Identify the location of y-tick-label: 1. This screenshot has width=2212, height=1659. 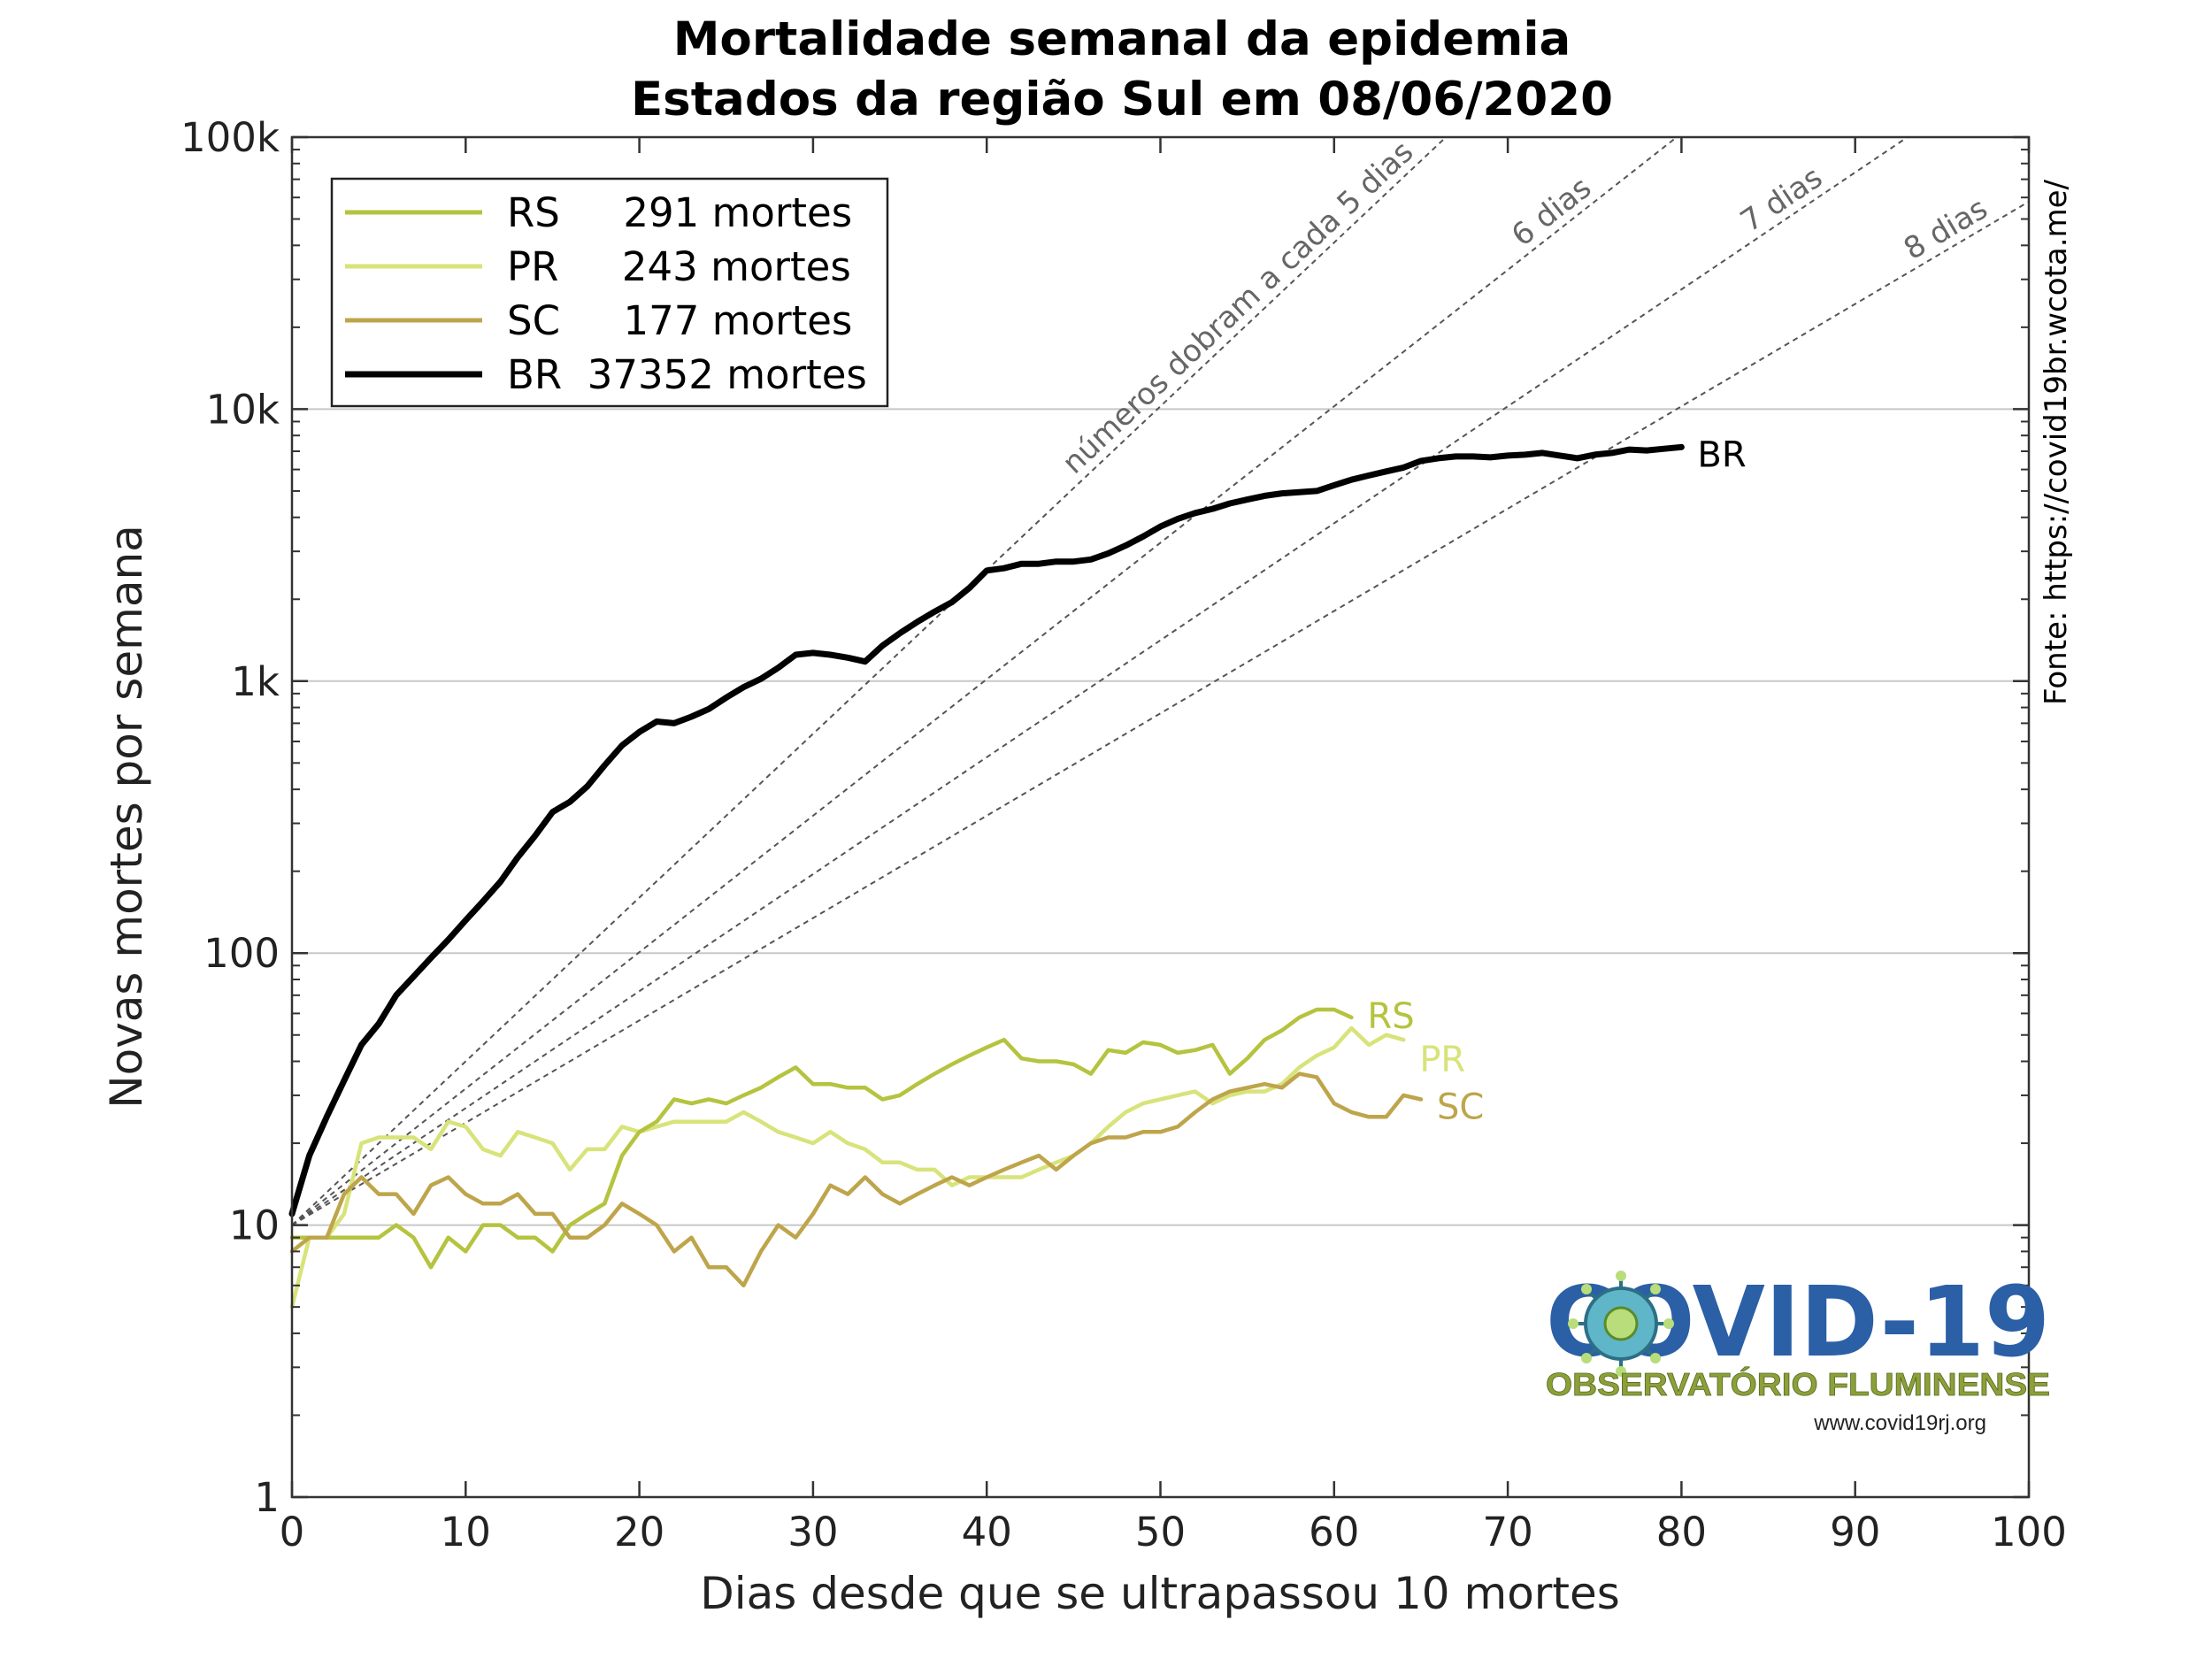
(267, 1497).